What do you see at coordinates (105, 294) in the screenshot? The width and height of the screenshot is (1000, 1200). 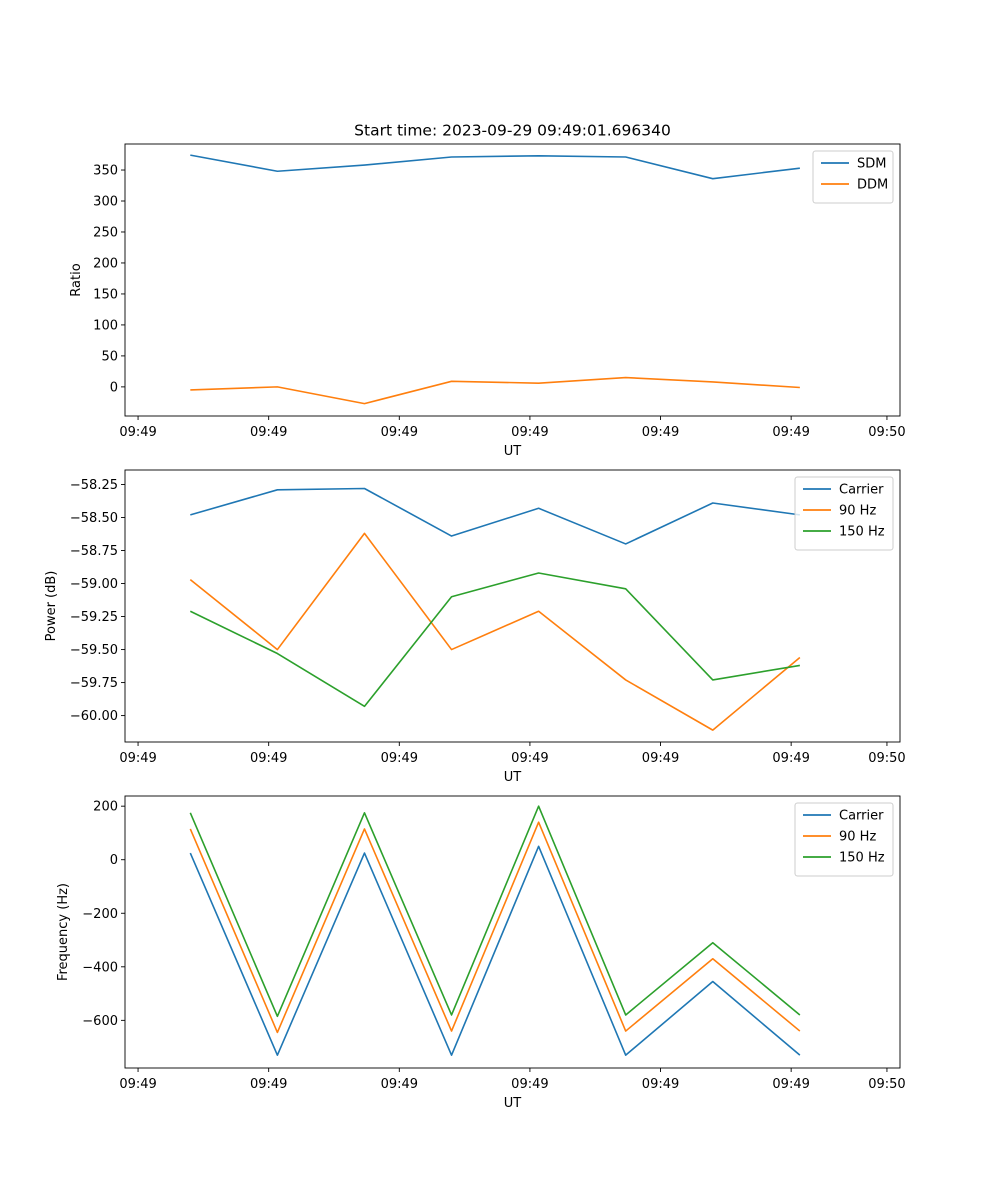 I see `y-tick-label: 150` at bounding box center [105, 294].